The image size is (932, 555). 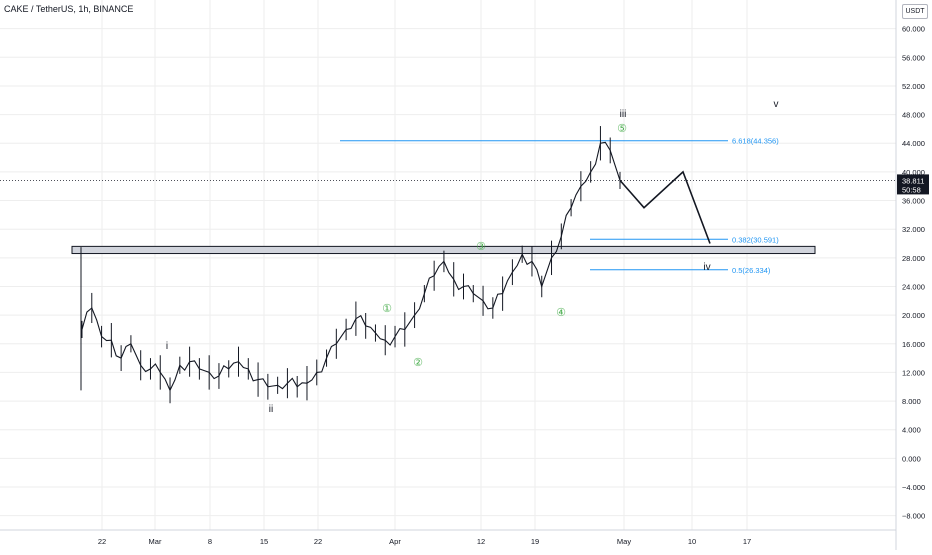 I want to click on wave-label: ⑤, so click(x=622, y=129).